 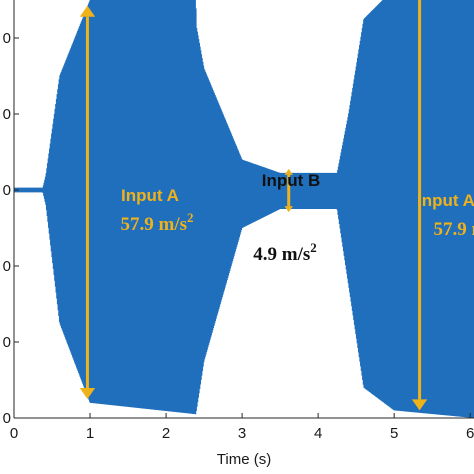 What do you see at coordinates (150, 195) in the screenshot?
I see `label-input-a-left: Input A` at bounding box center [150, 195].